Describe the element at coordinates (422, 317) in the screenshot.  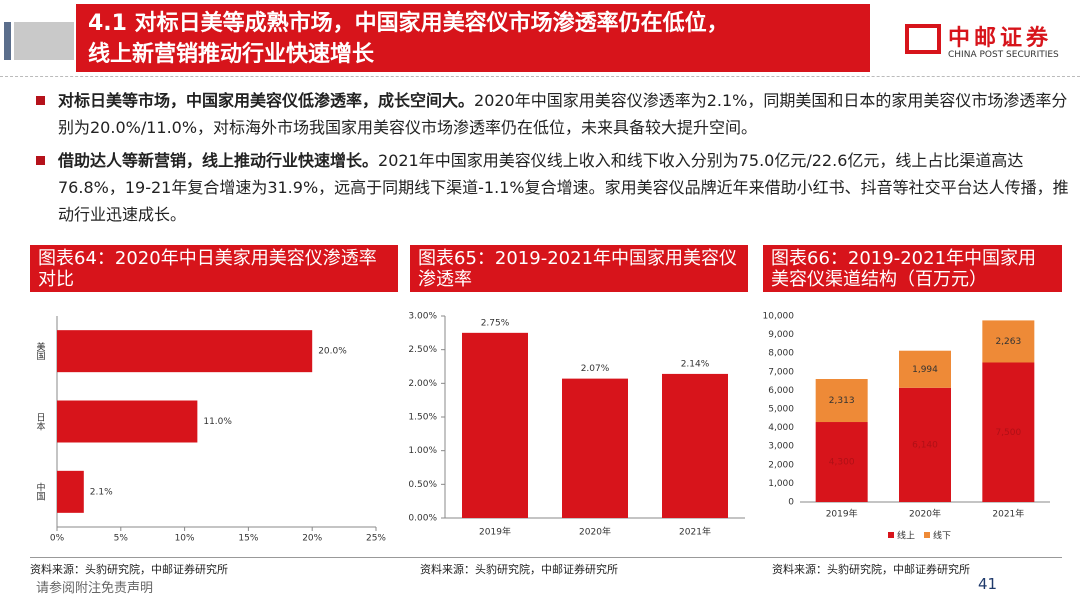
I see `y-tick-label: 3.00%` at that location.